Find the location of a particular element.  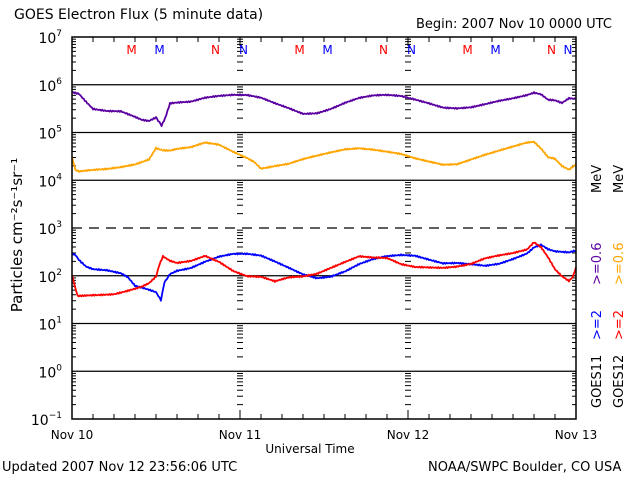

y-tick-label: 10⁵ is located at coordinates (50, 134).